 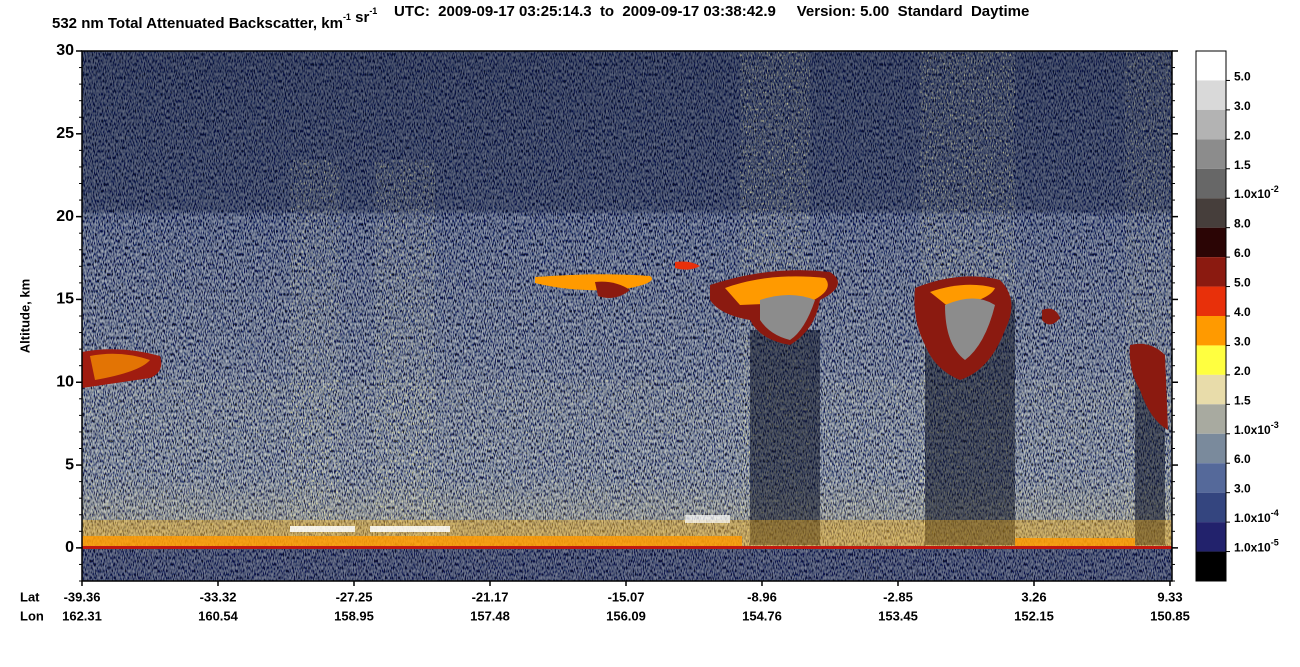 I want to click on x-tick-label: -21.17, so click(x=490, y=596).